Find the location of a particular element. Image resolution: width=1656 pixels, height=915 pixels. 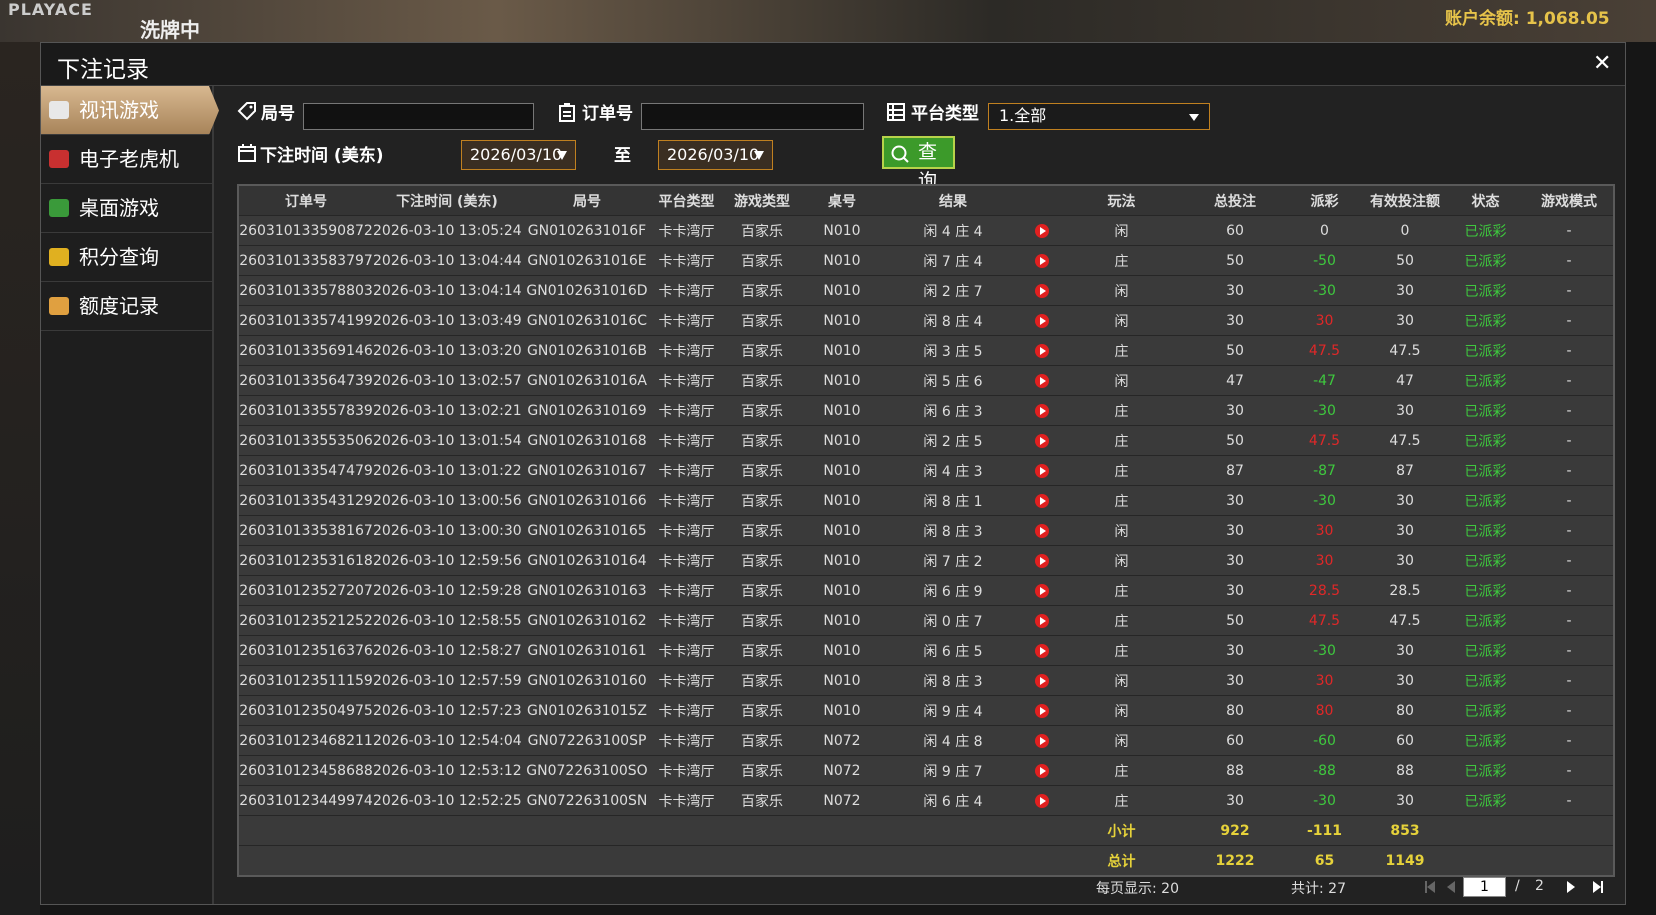

cell: 60 is located at coordinates (1235, 230).